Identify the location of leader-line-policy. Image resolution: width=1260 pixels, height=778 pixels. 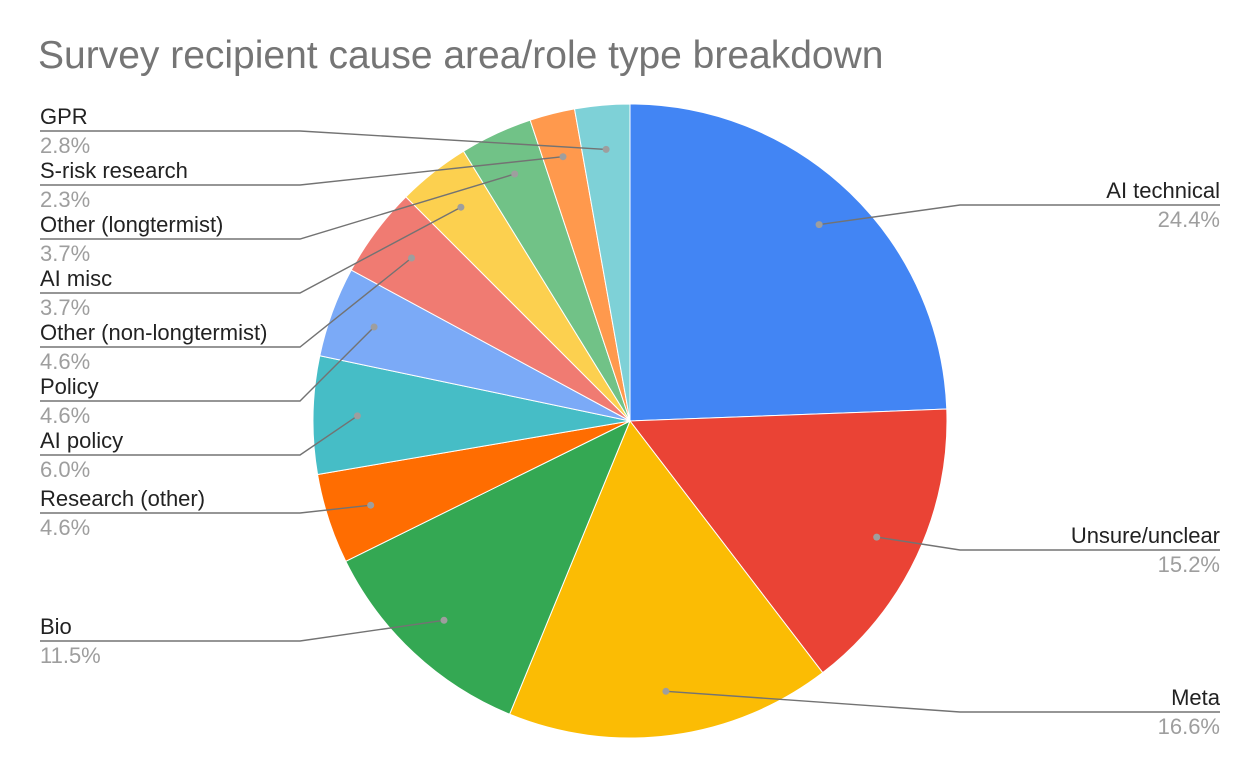
(207, 364).